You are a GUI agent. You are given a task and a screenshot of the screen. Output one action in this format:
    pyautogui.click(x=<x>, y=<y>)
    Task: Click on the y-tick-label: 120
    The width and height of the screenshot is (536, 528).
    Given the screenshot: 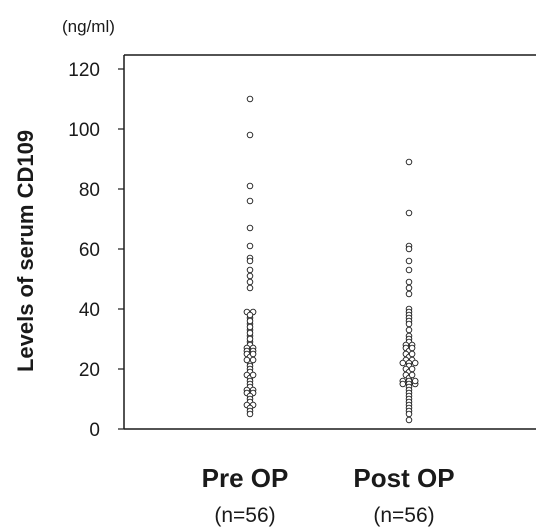 What is the action you would take?
    pyautogui.click(x=84, y=70)
    